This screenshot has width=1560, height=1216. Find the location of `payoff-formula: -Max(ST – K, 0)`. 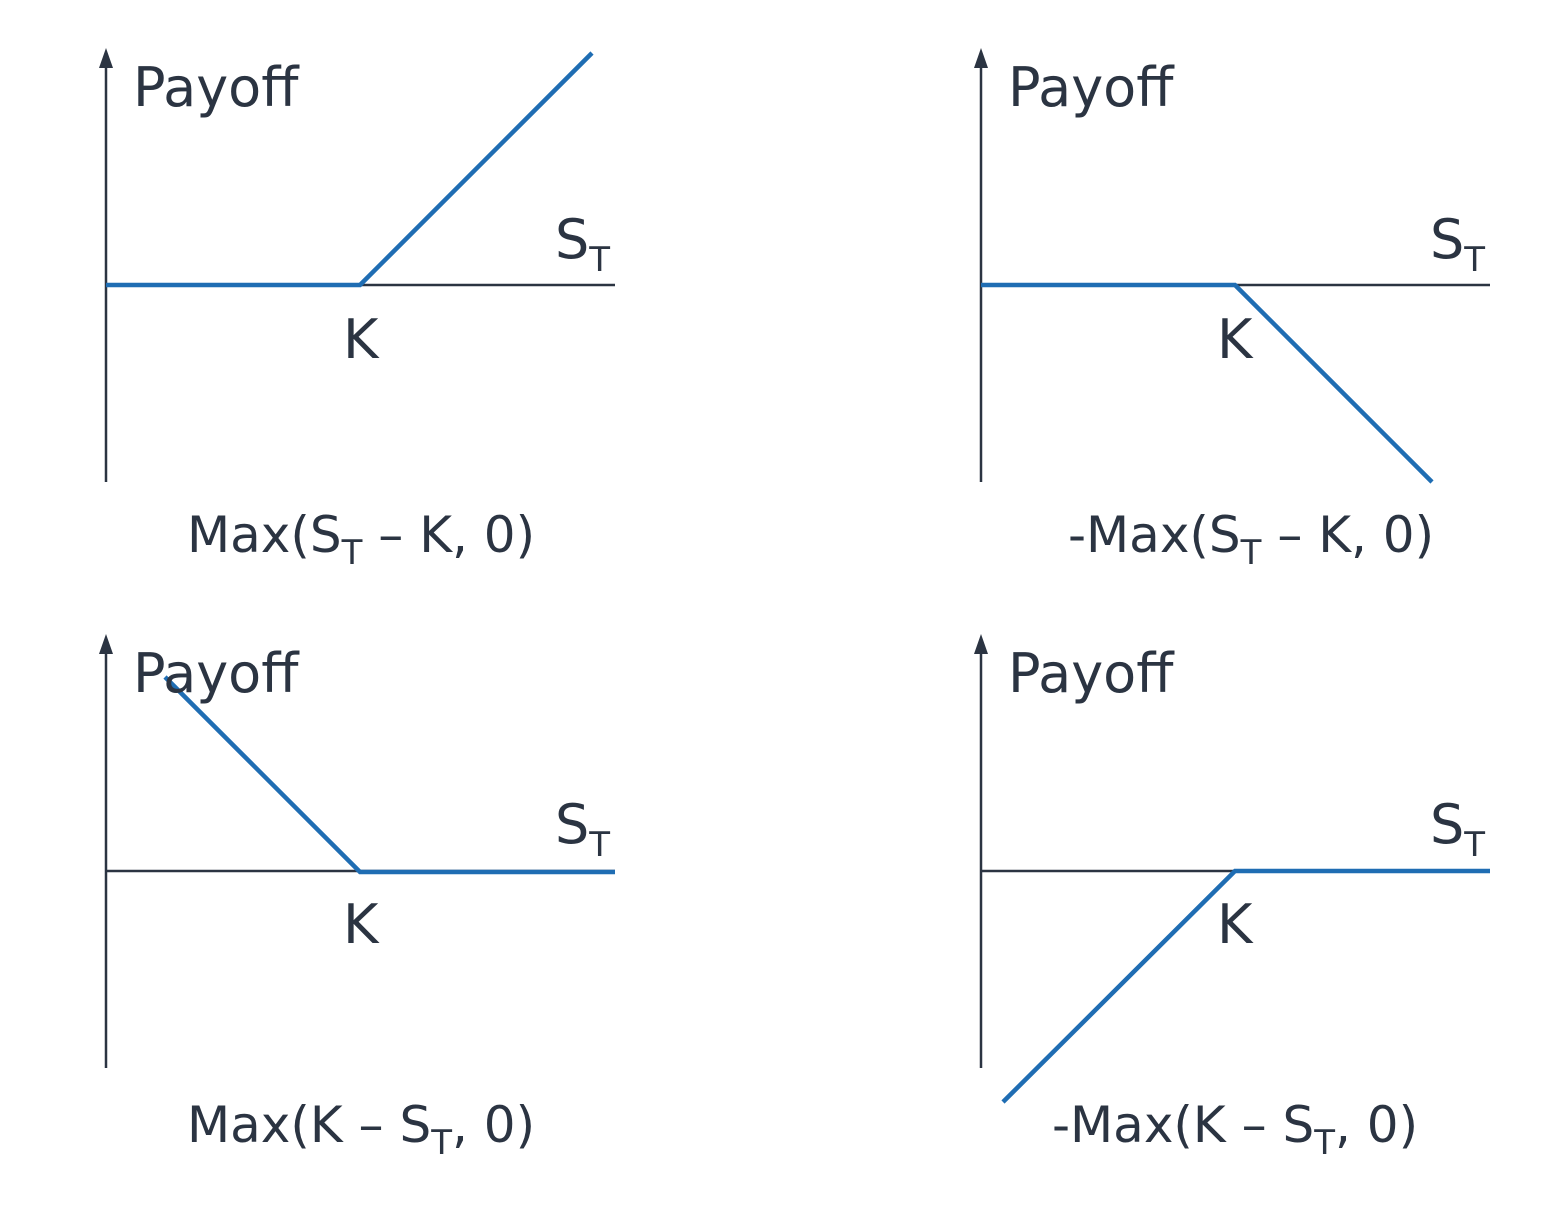

payoff-formula: -Max(ST – K, 0) is located at coordinates (1251, 539).